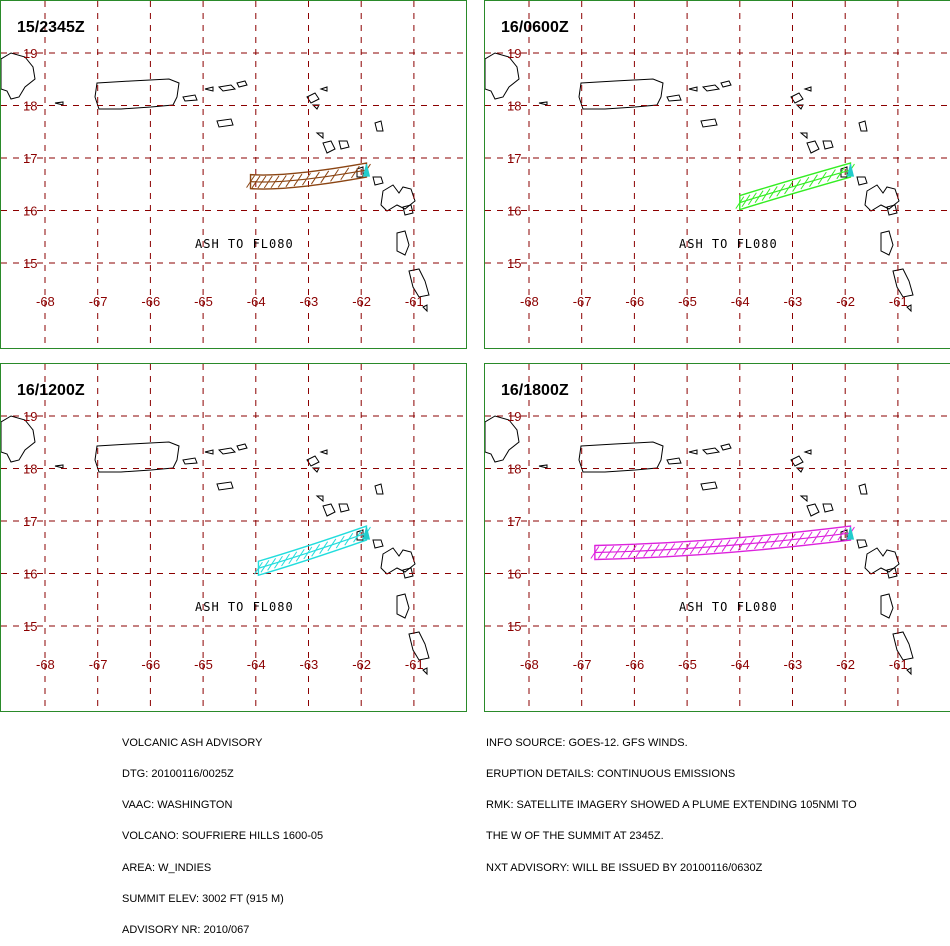 The image size is (950, 946). What do you see at coordinates (575, 836) in the screenshot?
I see `advisory-remark-cont: THE W OF THE SUMMIT AT 2345Z.` at bounding box center [575, 836].